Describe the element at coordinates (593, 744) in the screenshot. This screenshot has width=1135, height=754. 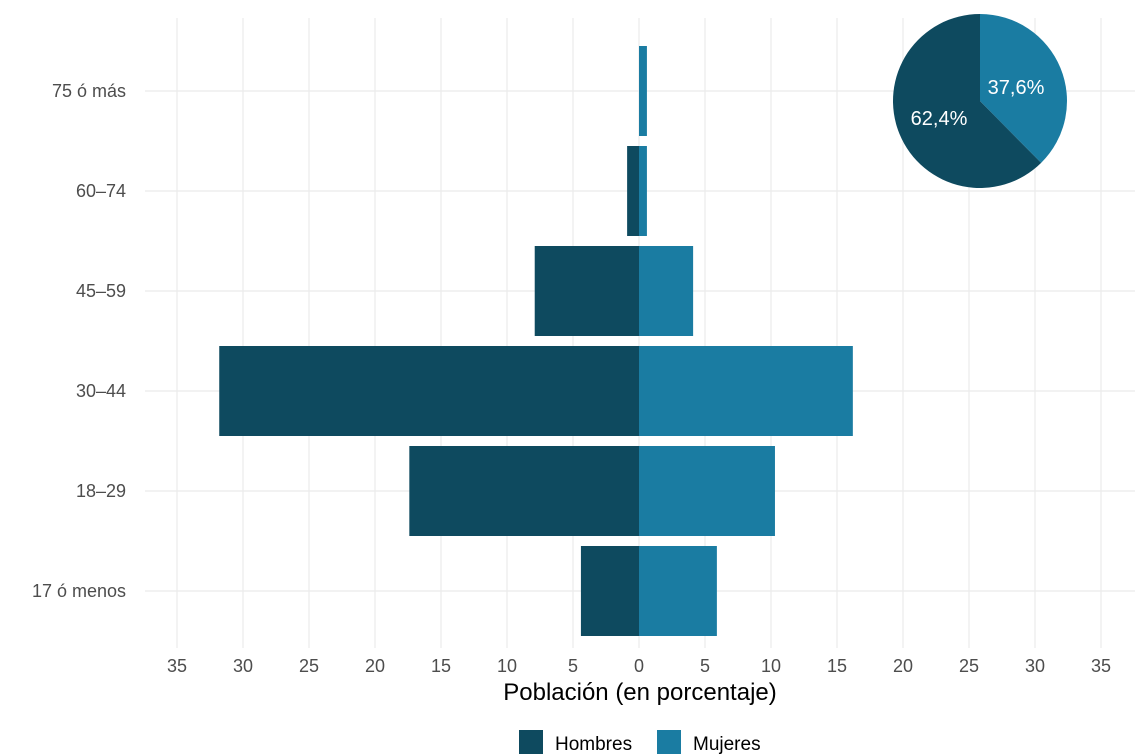
I see `legend-label-hombres: Hombres` at that location.